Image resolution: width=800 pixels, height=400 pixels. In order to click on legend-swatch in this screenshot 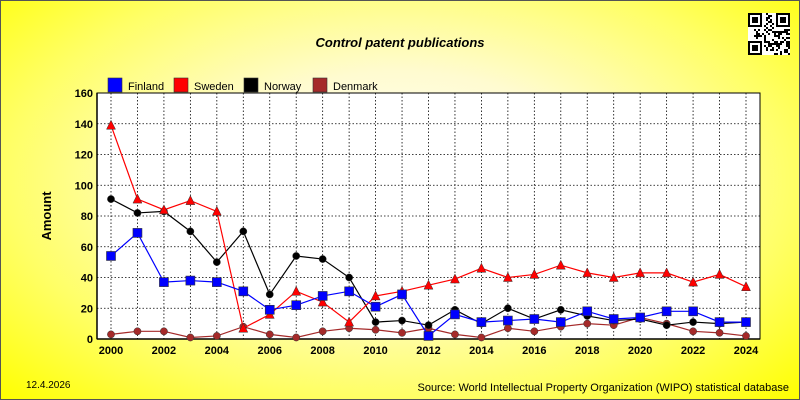, I will do `click(251, 85)`.